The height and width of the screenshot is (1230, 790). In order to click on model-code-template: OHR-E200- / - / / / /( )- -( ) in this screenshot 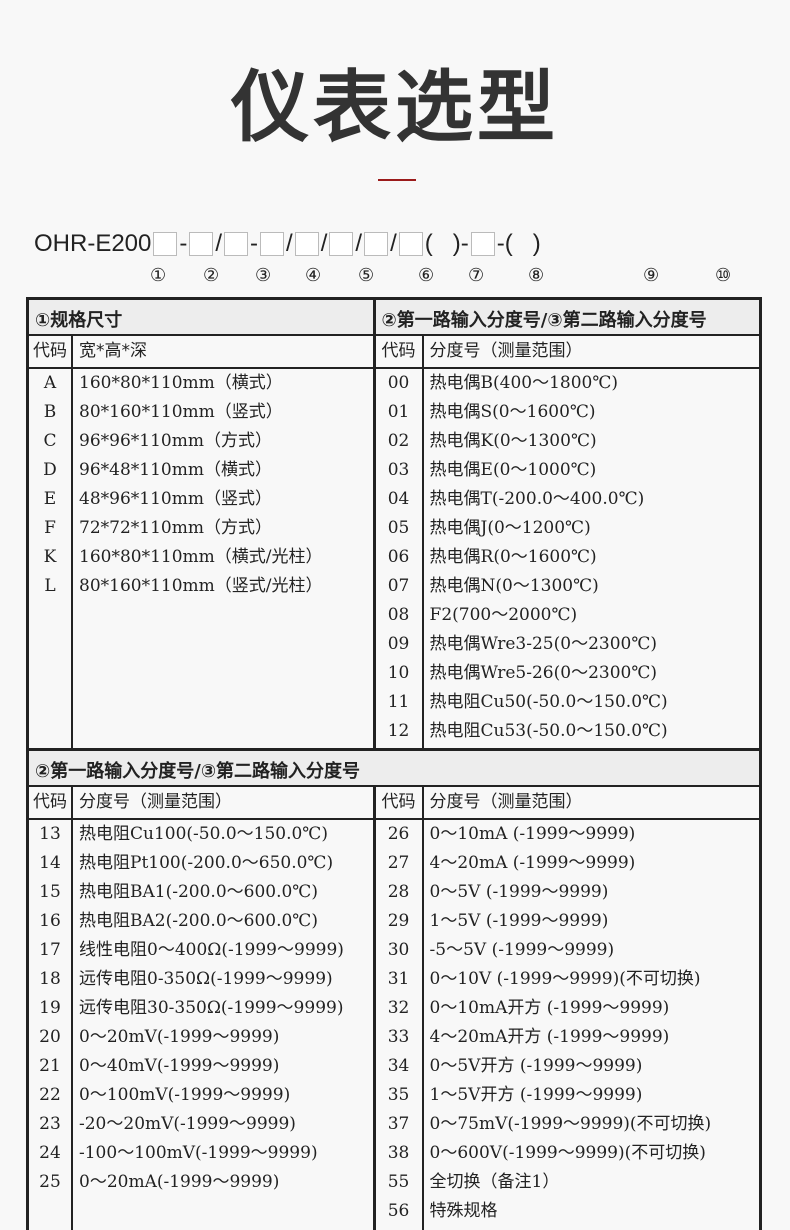, I will do `click(287, 244)`.